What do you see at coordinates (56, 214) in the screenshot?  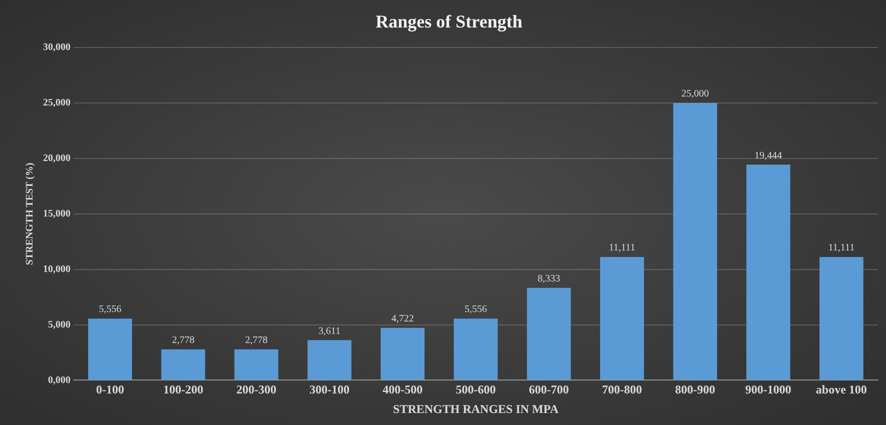 I see `y-tick-label: 15,000` at bounding box center [56, 214].